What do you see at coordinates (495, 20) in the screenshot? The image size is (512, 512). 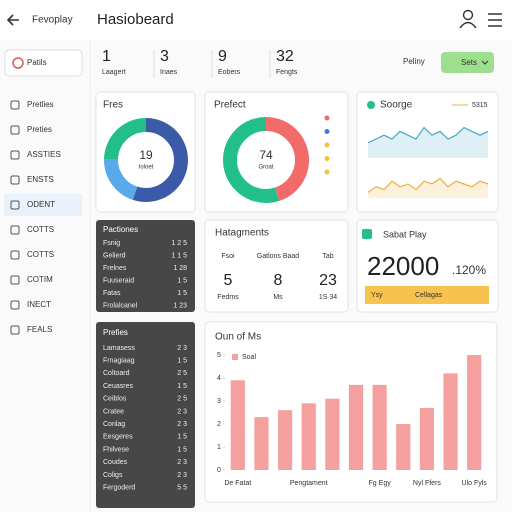 I see `menu-icon` at bounding box center [495, 20].